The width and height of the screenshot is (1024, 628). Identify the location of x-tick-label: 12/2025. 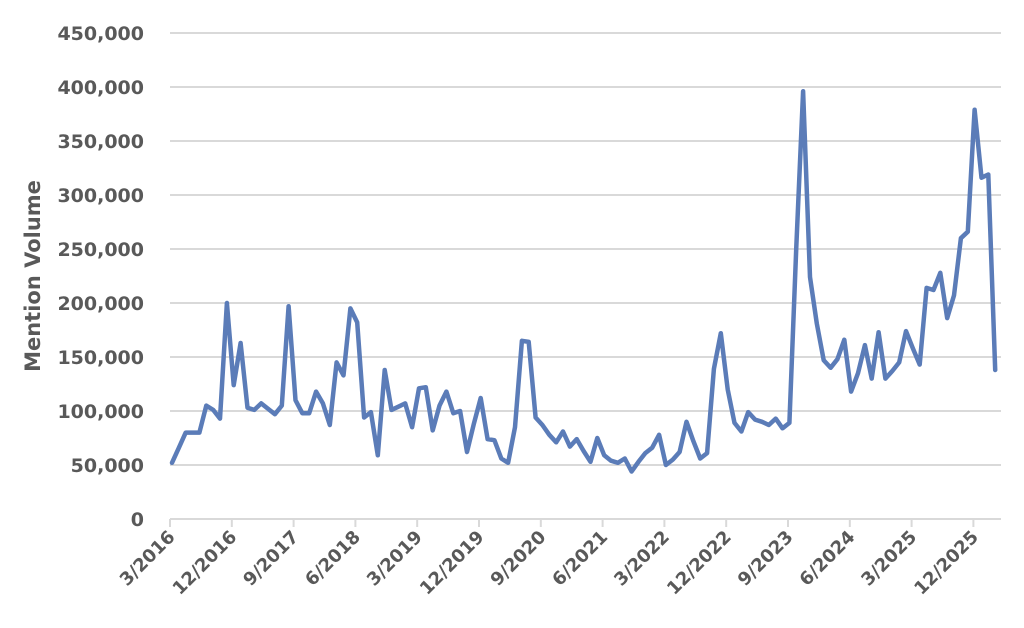
(946, 563).